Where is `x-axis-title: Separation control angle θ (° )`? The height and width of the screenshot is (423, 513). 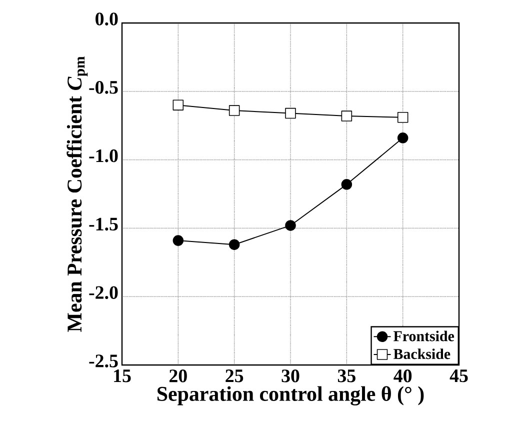
x-axis-title: Separation control angle θ (° ) is located at coordinates (291, 396).